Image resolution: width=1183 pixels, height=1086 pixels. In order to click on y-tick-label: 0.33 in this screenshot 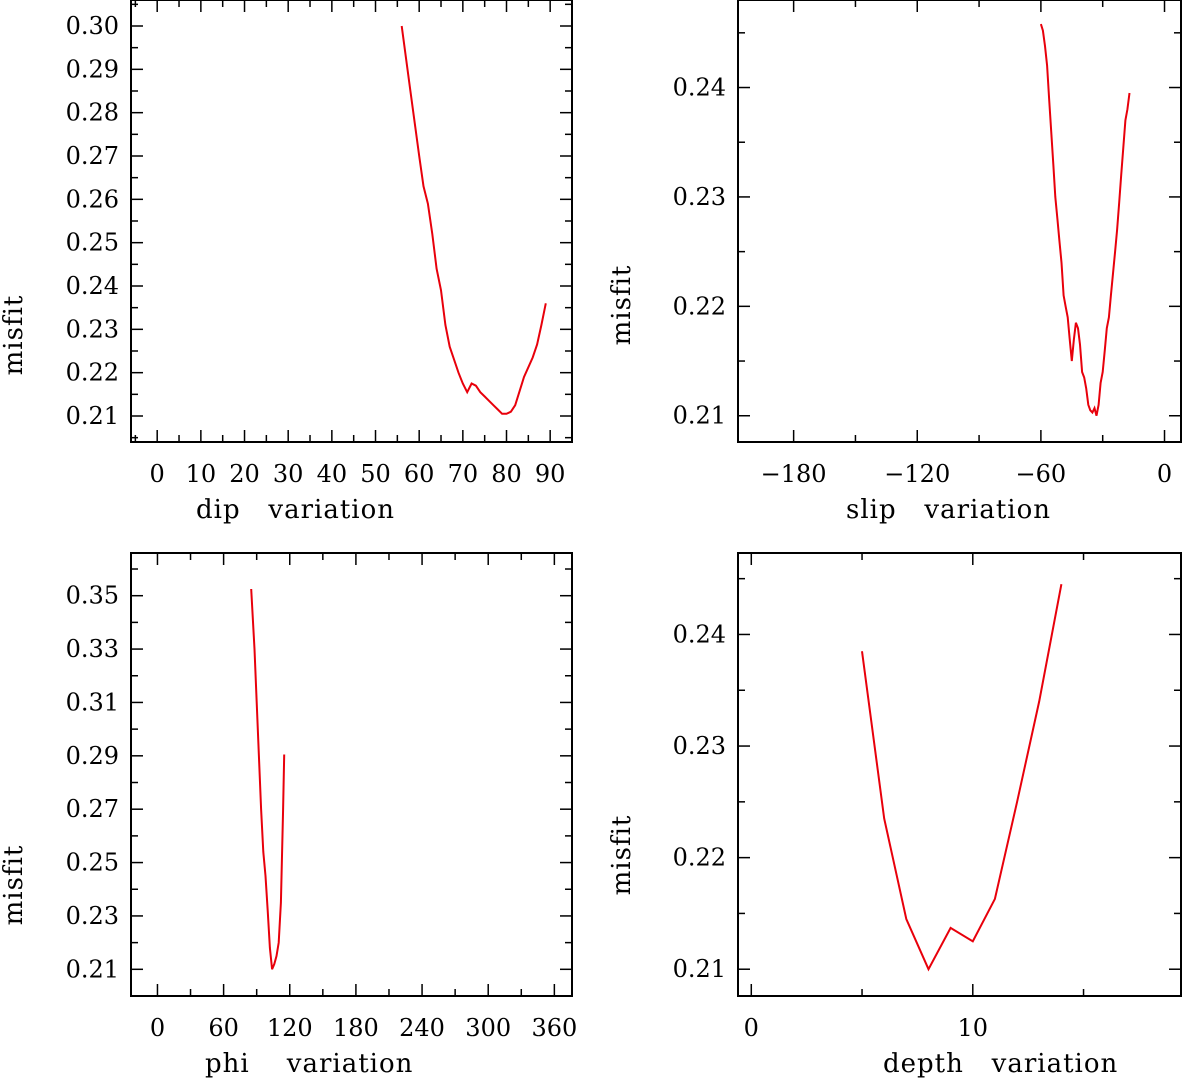, I will do `click(92, 649)`.